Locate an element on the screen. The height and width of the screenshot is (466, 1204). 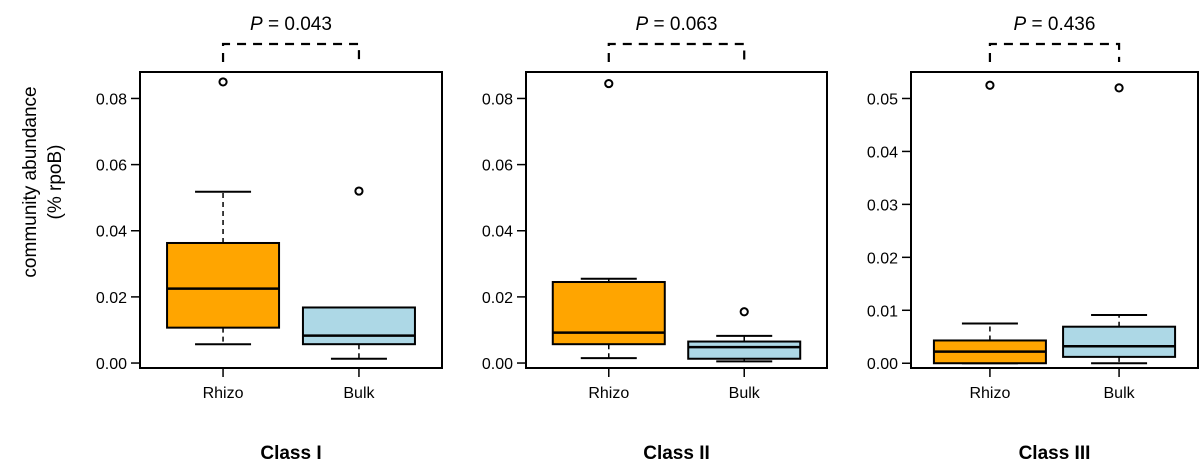
y-axis-label-line-2: (% rpoB) is located at coordinates (55, 182).